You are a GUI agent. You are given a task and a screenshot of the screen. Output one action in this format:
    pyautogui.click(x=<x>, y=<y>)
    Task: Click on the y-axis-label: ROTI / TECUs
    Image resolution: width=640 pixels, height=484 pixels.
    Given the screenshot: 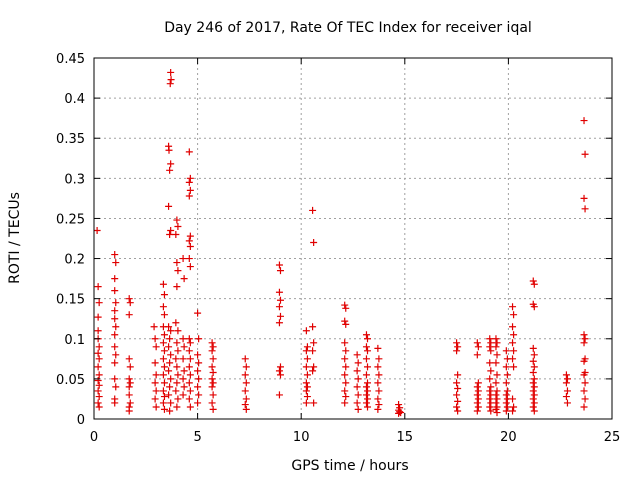 What is the action you would take?
    pyautogui.click(x=15, y=238)
    